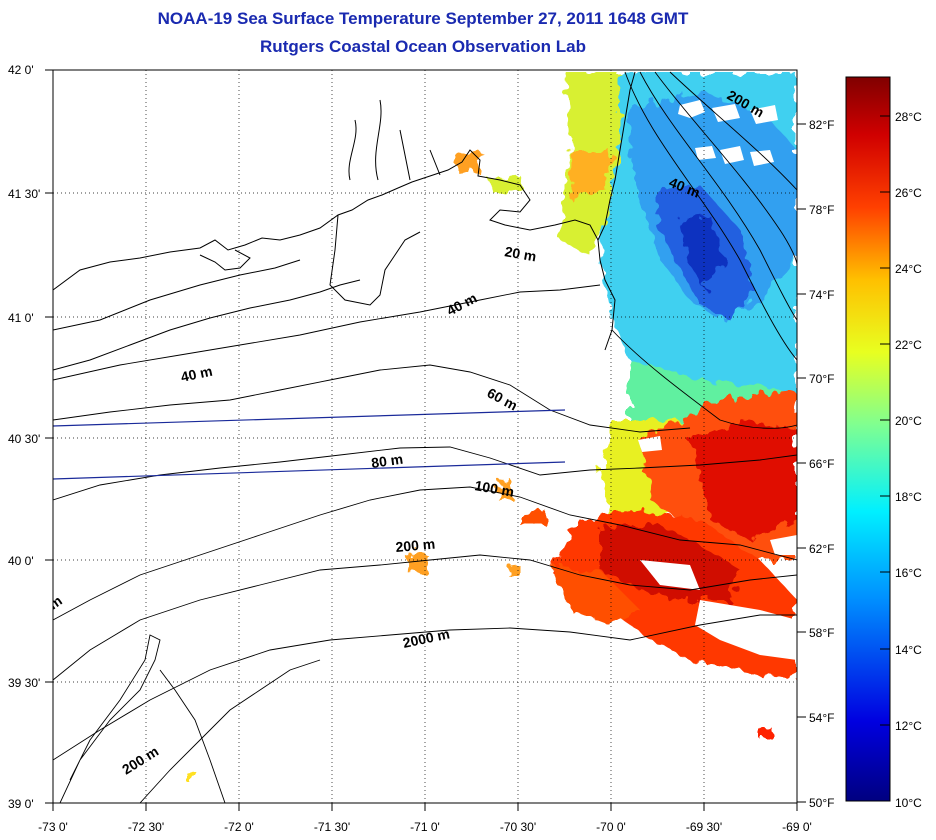 This screenshot has height=840, width=936. I want to click on lon-label-69-30: -69 30', so click(704, 827).